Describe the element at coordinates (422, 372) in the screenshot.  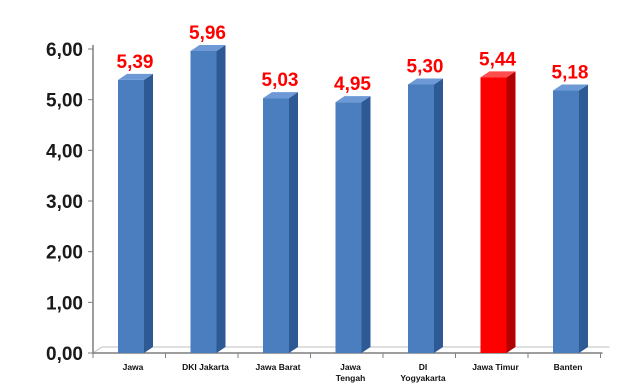
I see `x-tick-label: DI Yogyakarta` at that location.